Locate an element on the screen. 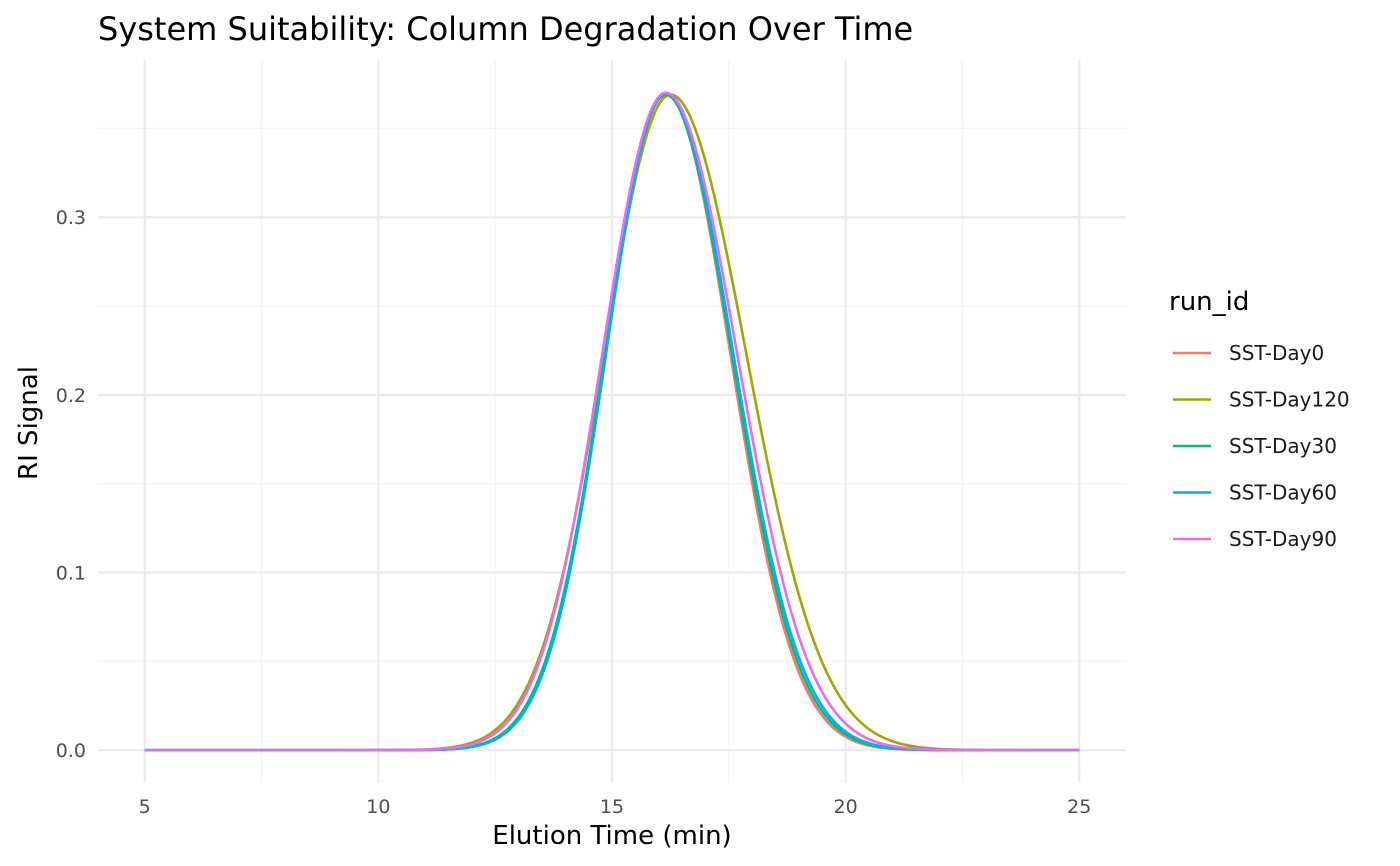 This screenshot has height=866, width=1400. x-tick-label: 5 is located at coordinates (145, 807).